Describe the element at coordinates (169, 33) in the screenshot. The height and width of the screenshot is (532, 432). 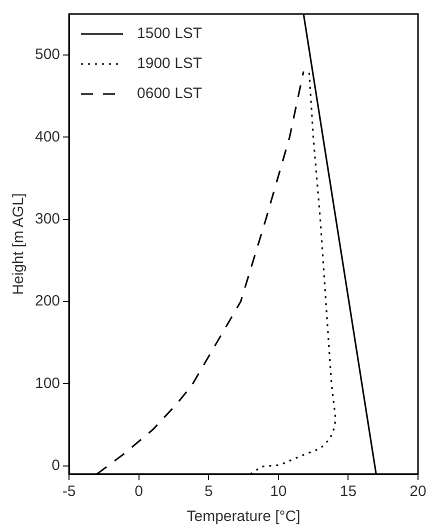
I see `legend-label: 1500 LST` at that location.